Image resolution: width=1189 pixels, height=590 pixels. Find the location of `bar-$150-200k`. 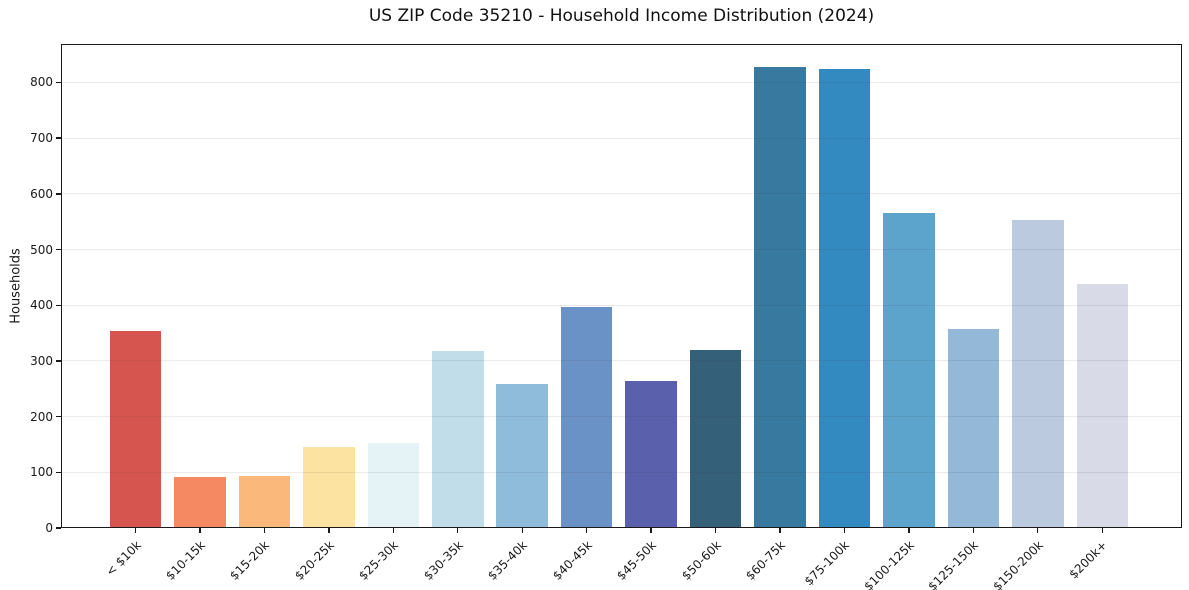

bar-$150-200k is located at coordinates (1038, 374).